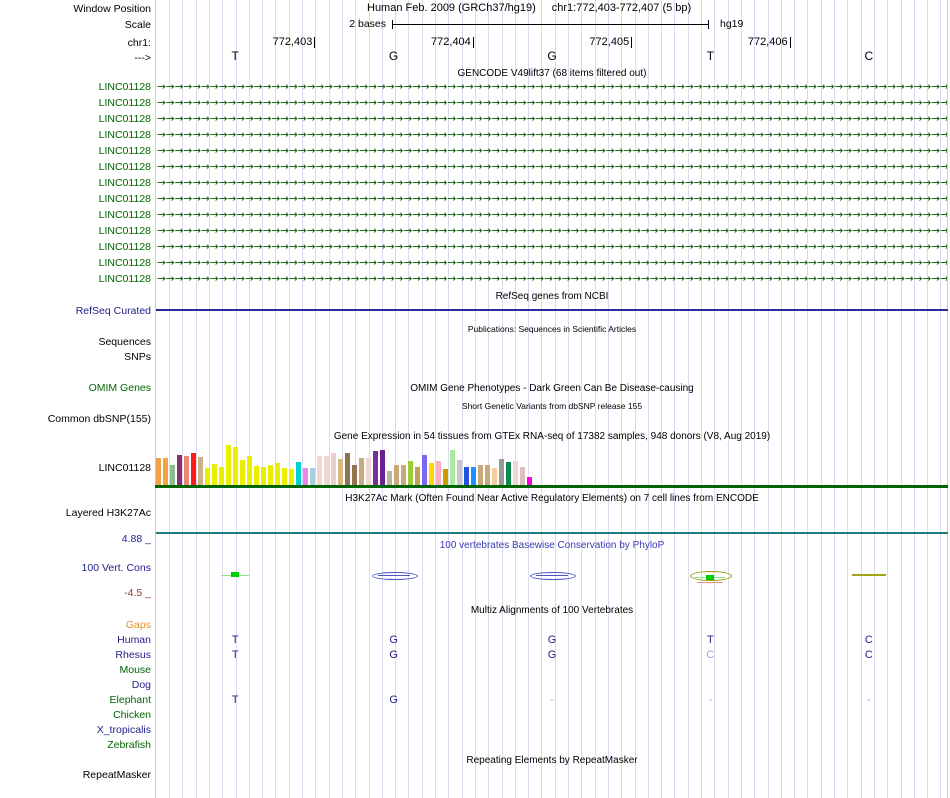 This screenshot has height=798, width=950. I want to click on h3k27ac-track-label: Layered H3K27Ac, so click(108, 513).